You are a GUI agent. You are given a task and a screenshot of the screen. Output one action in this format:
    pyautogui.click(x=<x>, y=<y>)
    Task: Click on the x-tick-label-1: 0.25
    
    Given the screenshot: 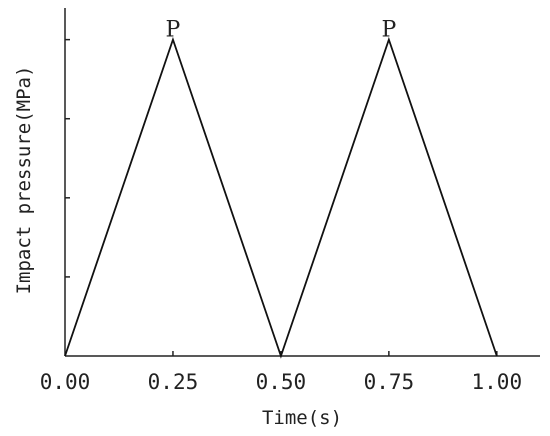 What is the action you would take?
    pyautogui.click(x=173, y=382)
    